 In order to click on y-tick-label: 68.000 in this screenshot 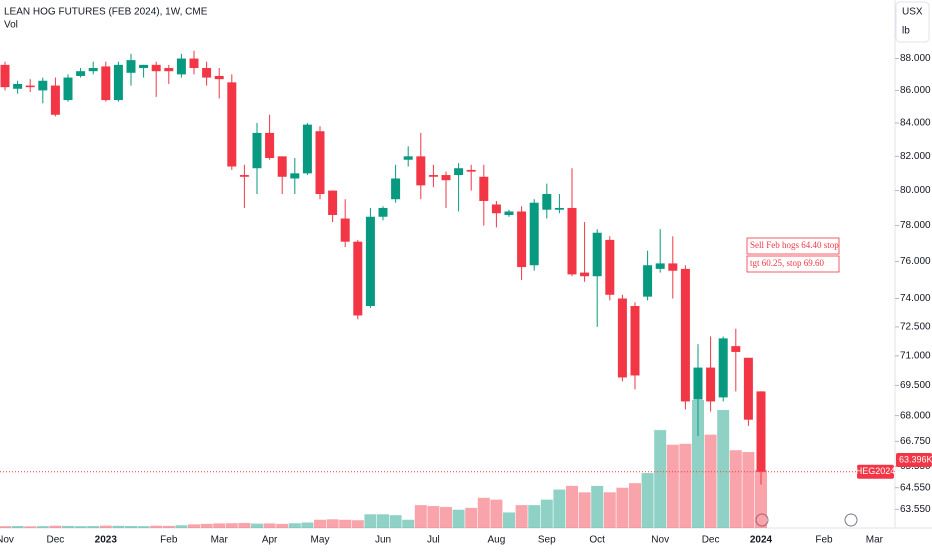, I will do `click(915, 415)`.